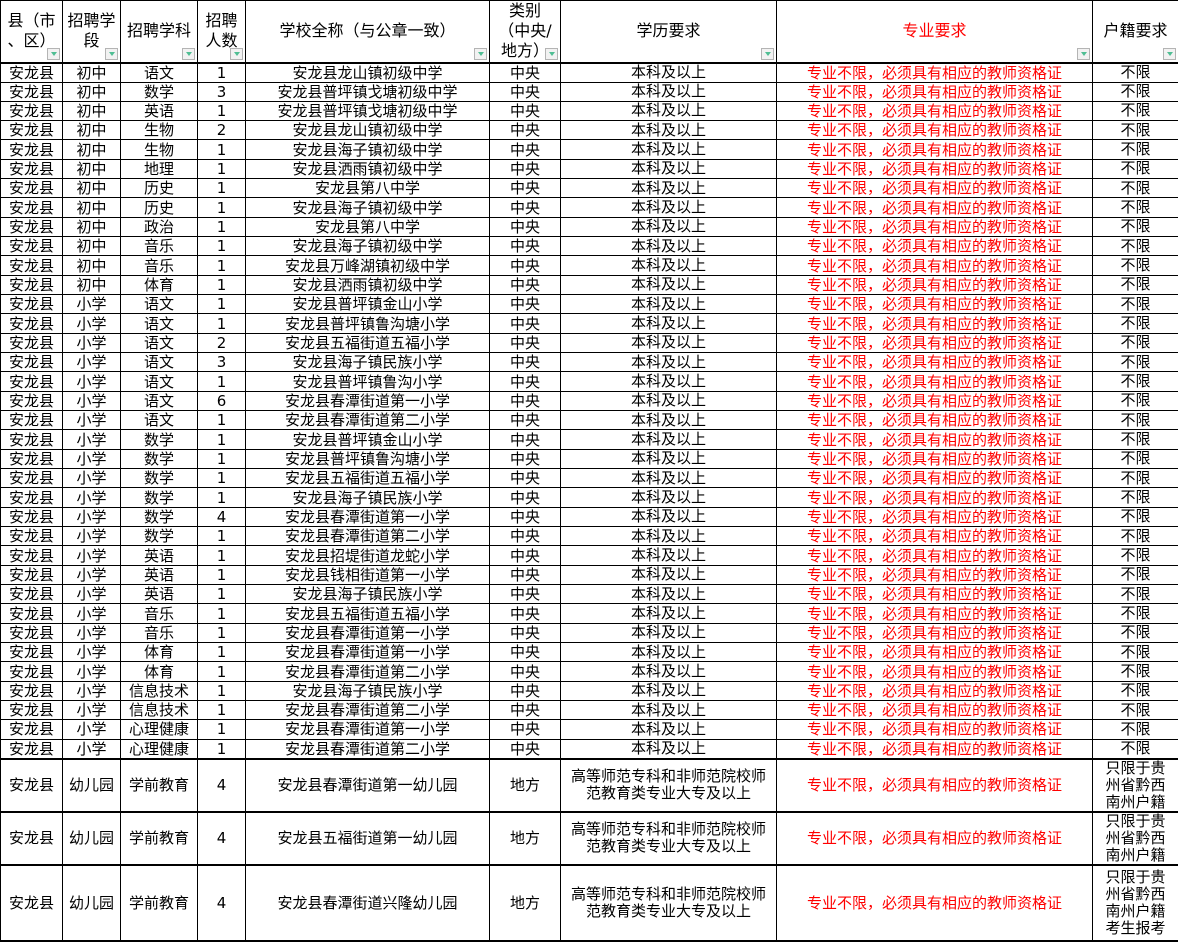 This screenshot has width=1178, height=942. Describe the element at coordinates (53, 53) in the screenshot. I see `filter-dropdown-button` at that location.